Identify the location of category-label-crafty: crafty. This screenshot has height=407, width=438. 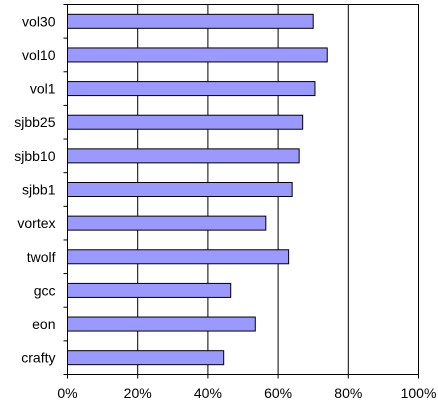
(38, 358).